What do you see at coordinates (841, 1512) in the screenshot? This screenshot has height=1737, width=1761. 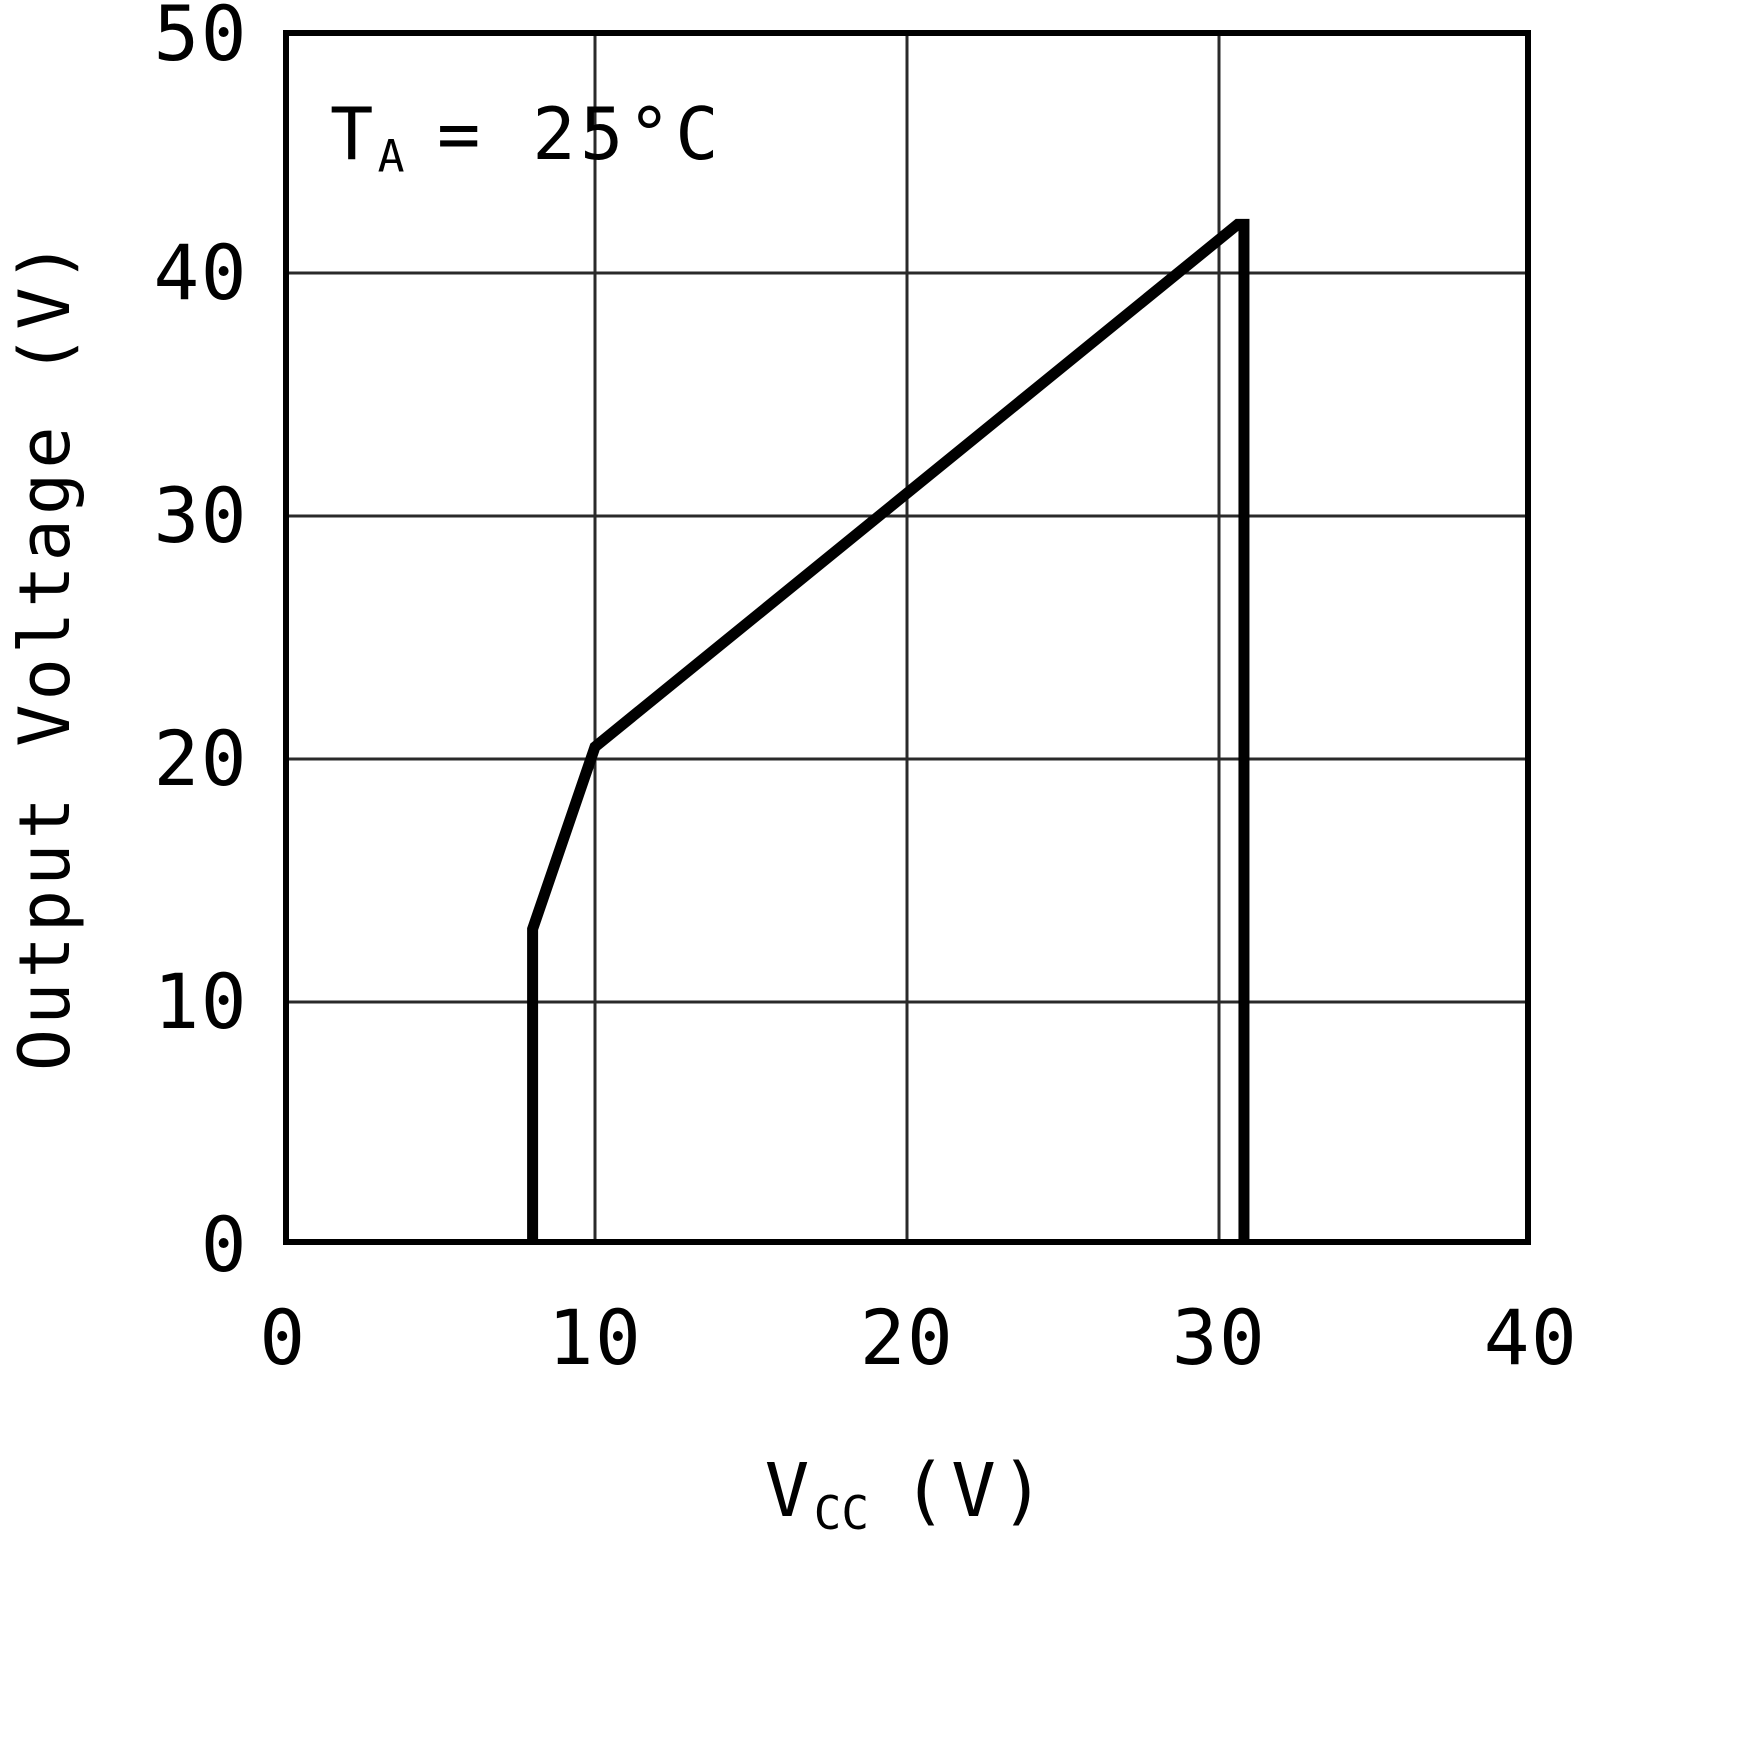 I see `x-axis-label-subscript: CC` at bounding box center [841, 1512].